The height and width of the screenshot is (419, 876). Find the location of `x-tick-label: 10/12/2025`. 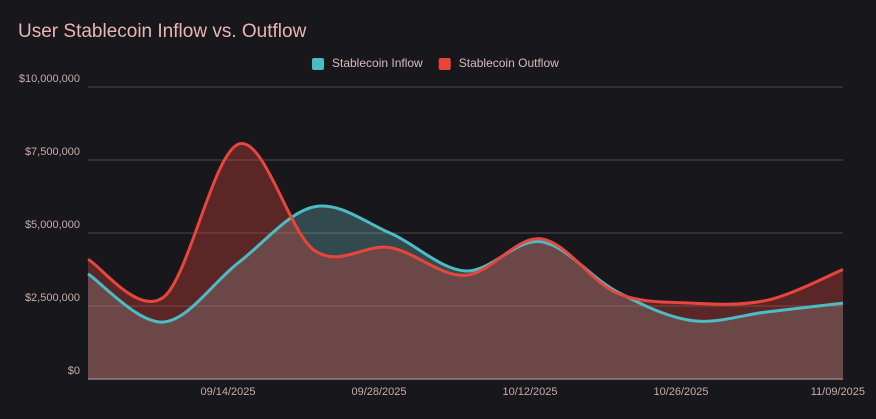

x-tick-label: 10/12/2025 is located at coordinates (529, 392).